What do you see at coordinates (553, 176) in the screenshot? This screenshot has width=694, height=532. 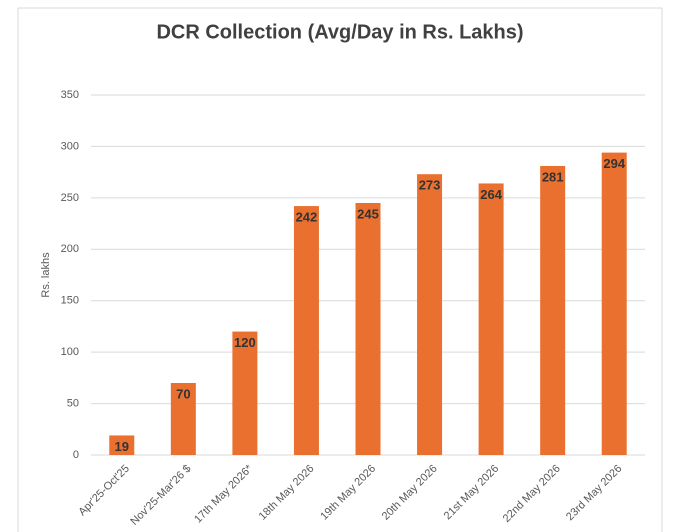 I see `data-label: 281` at bounding box center [553, 176].